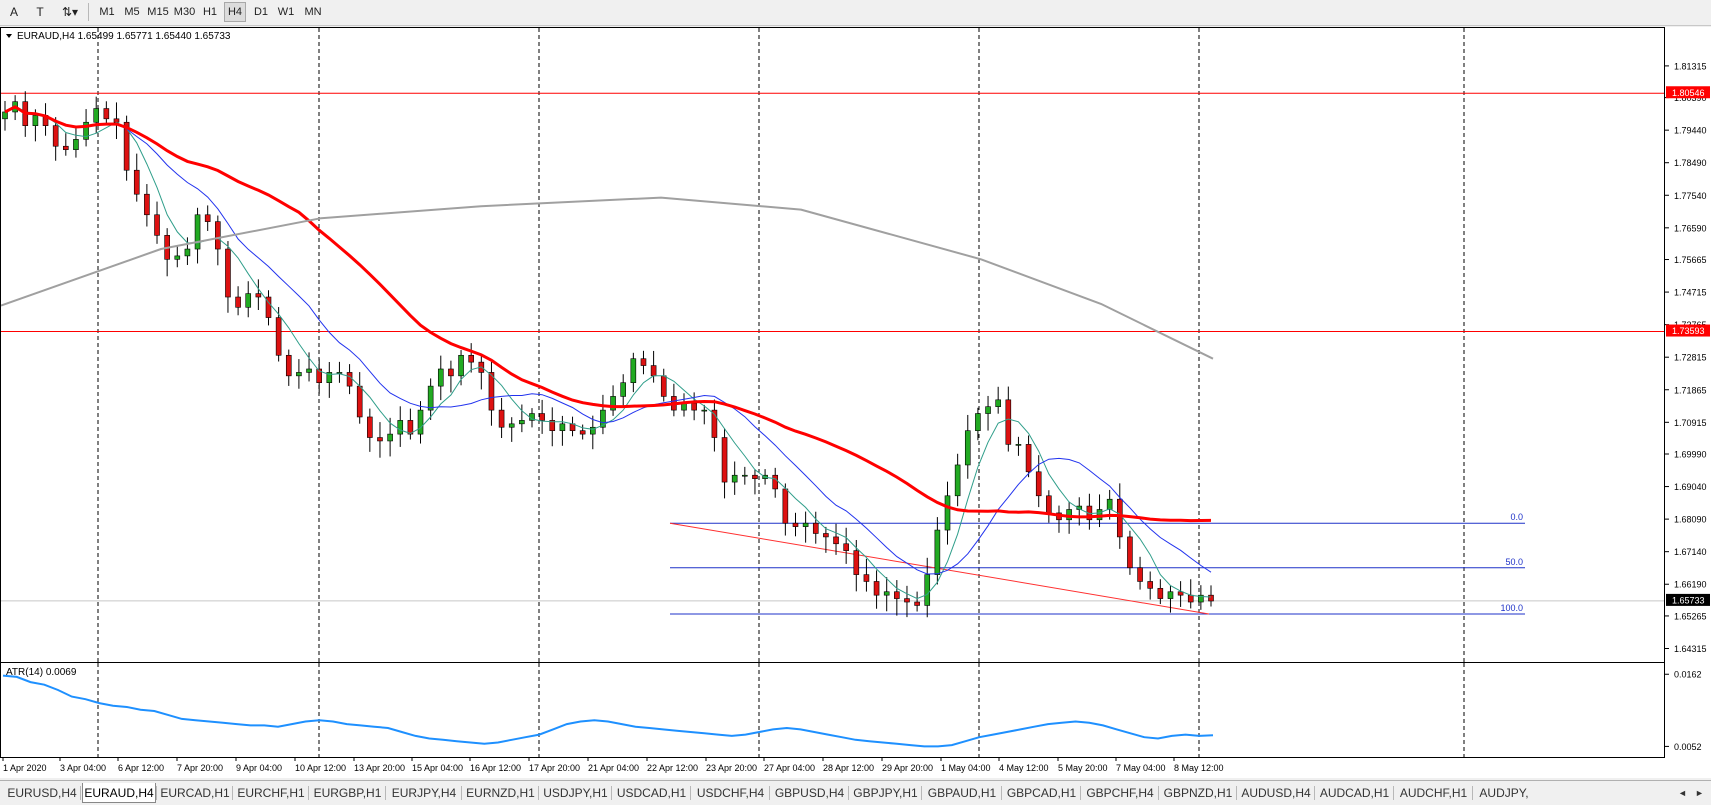 The image size is (1711, 805). Describe the element at coordinates (70, 12) in the screenshot. I see `arrow-tool-icon: ⇅▾` at that location.